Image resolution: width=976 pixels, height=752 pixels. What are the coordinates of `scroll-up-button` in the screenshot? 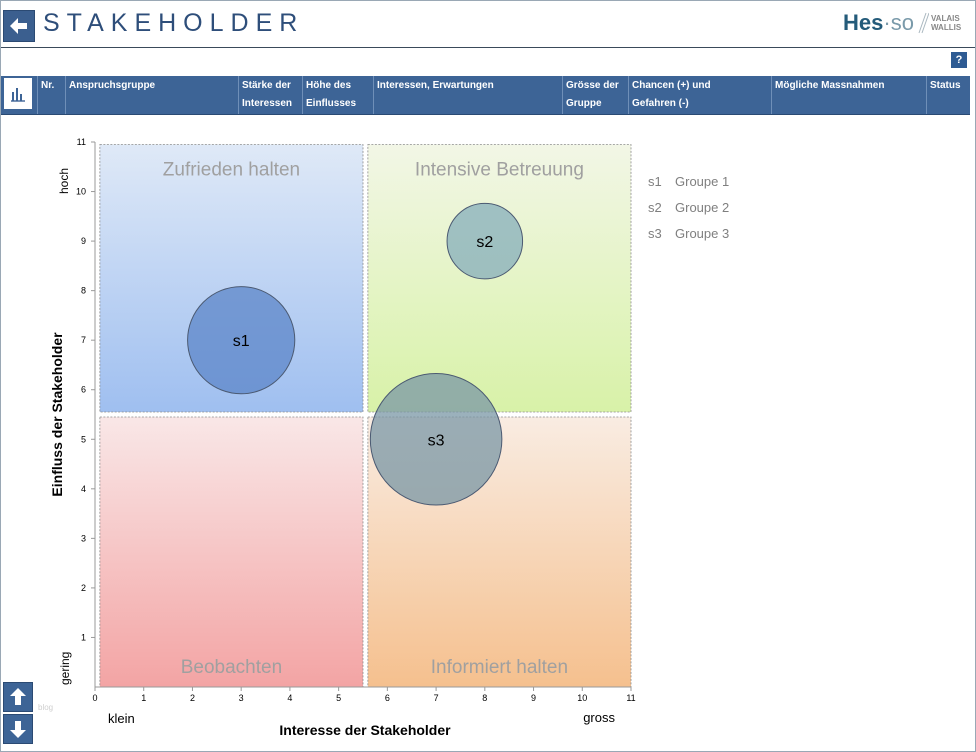 It's located at (18, 697).